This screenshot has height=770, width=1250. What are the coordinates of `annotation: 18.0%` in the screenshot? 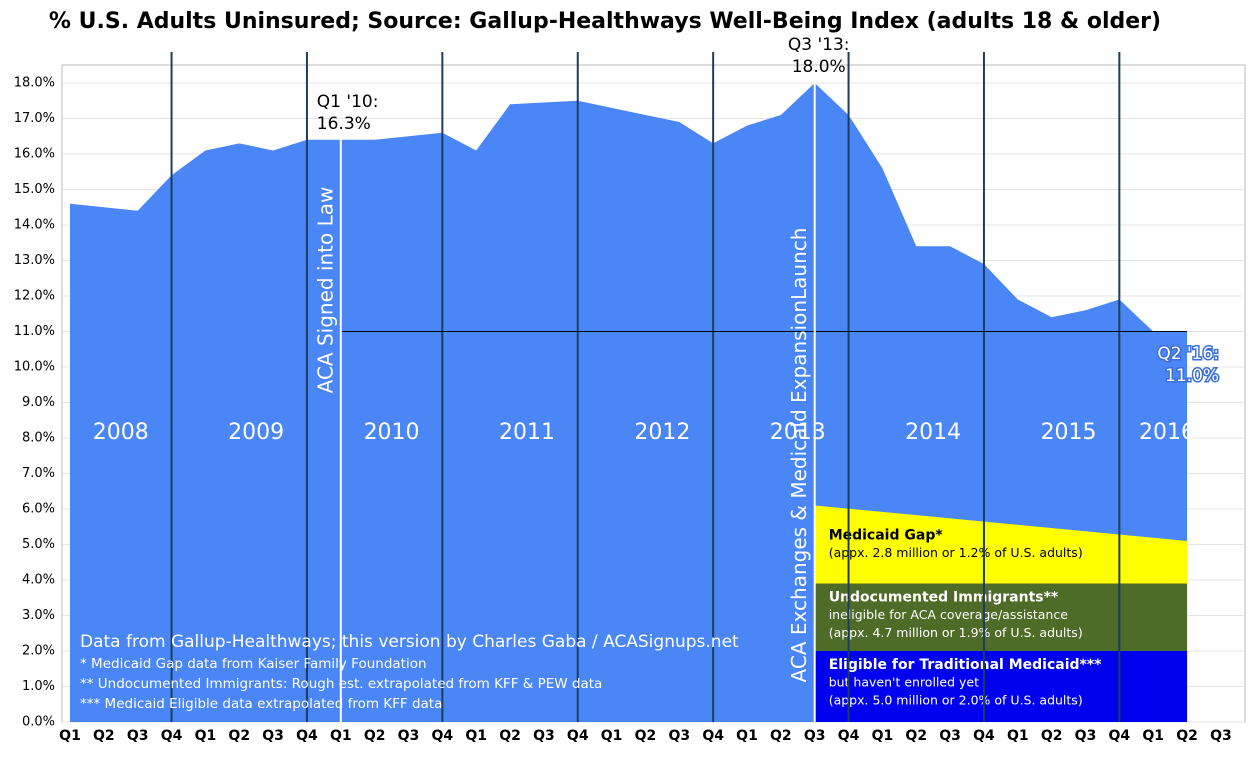 It's located at (819, 67).